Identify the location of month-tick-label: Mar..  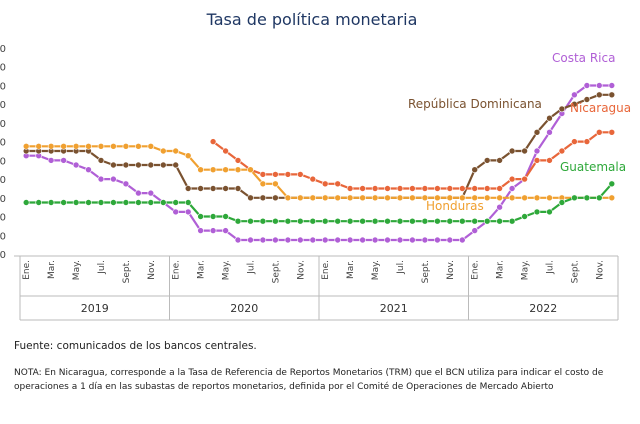
(202, 269).